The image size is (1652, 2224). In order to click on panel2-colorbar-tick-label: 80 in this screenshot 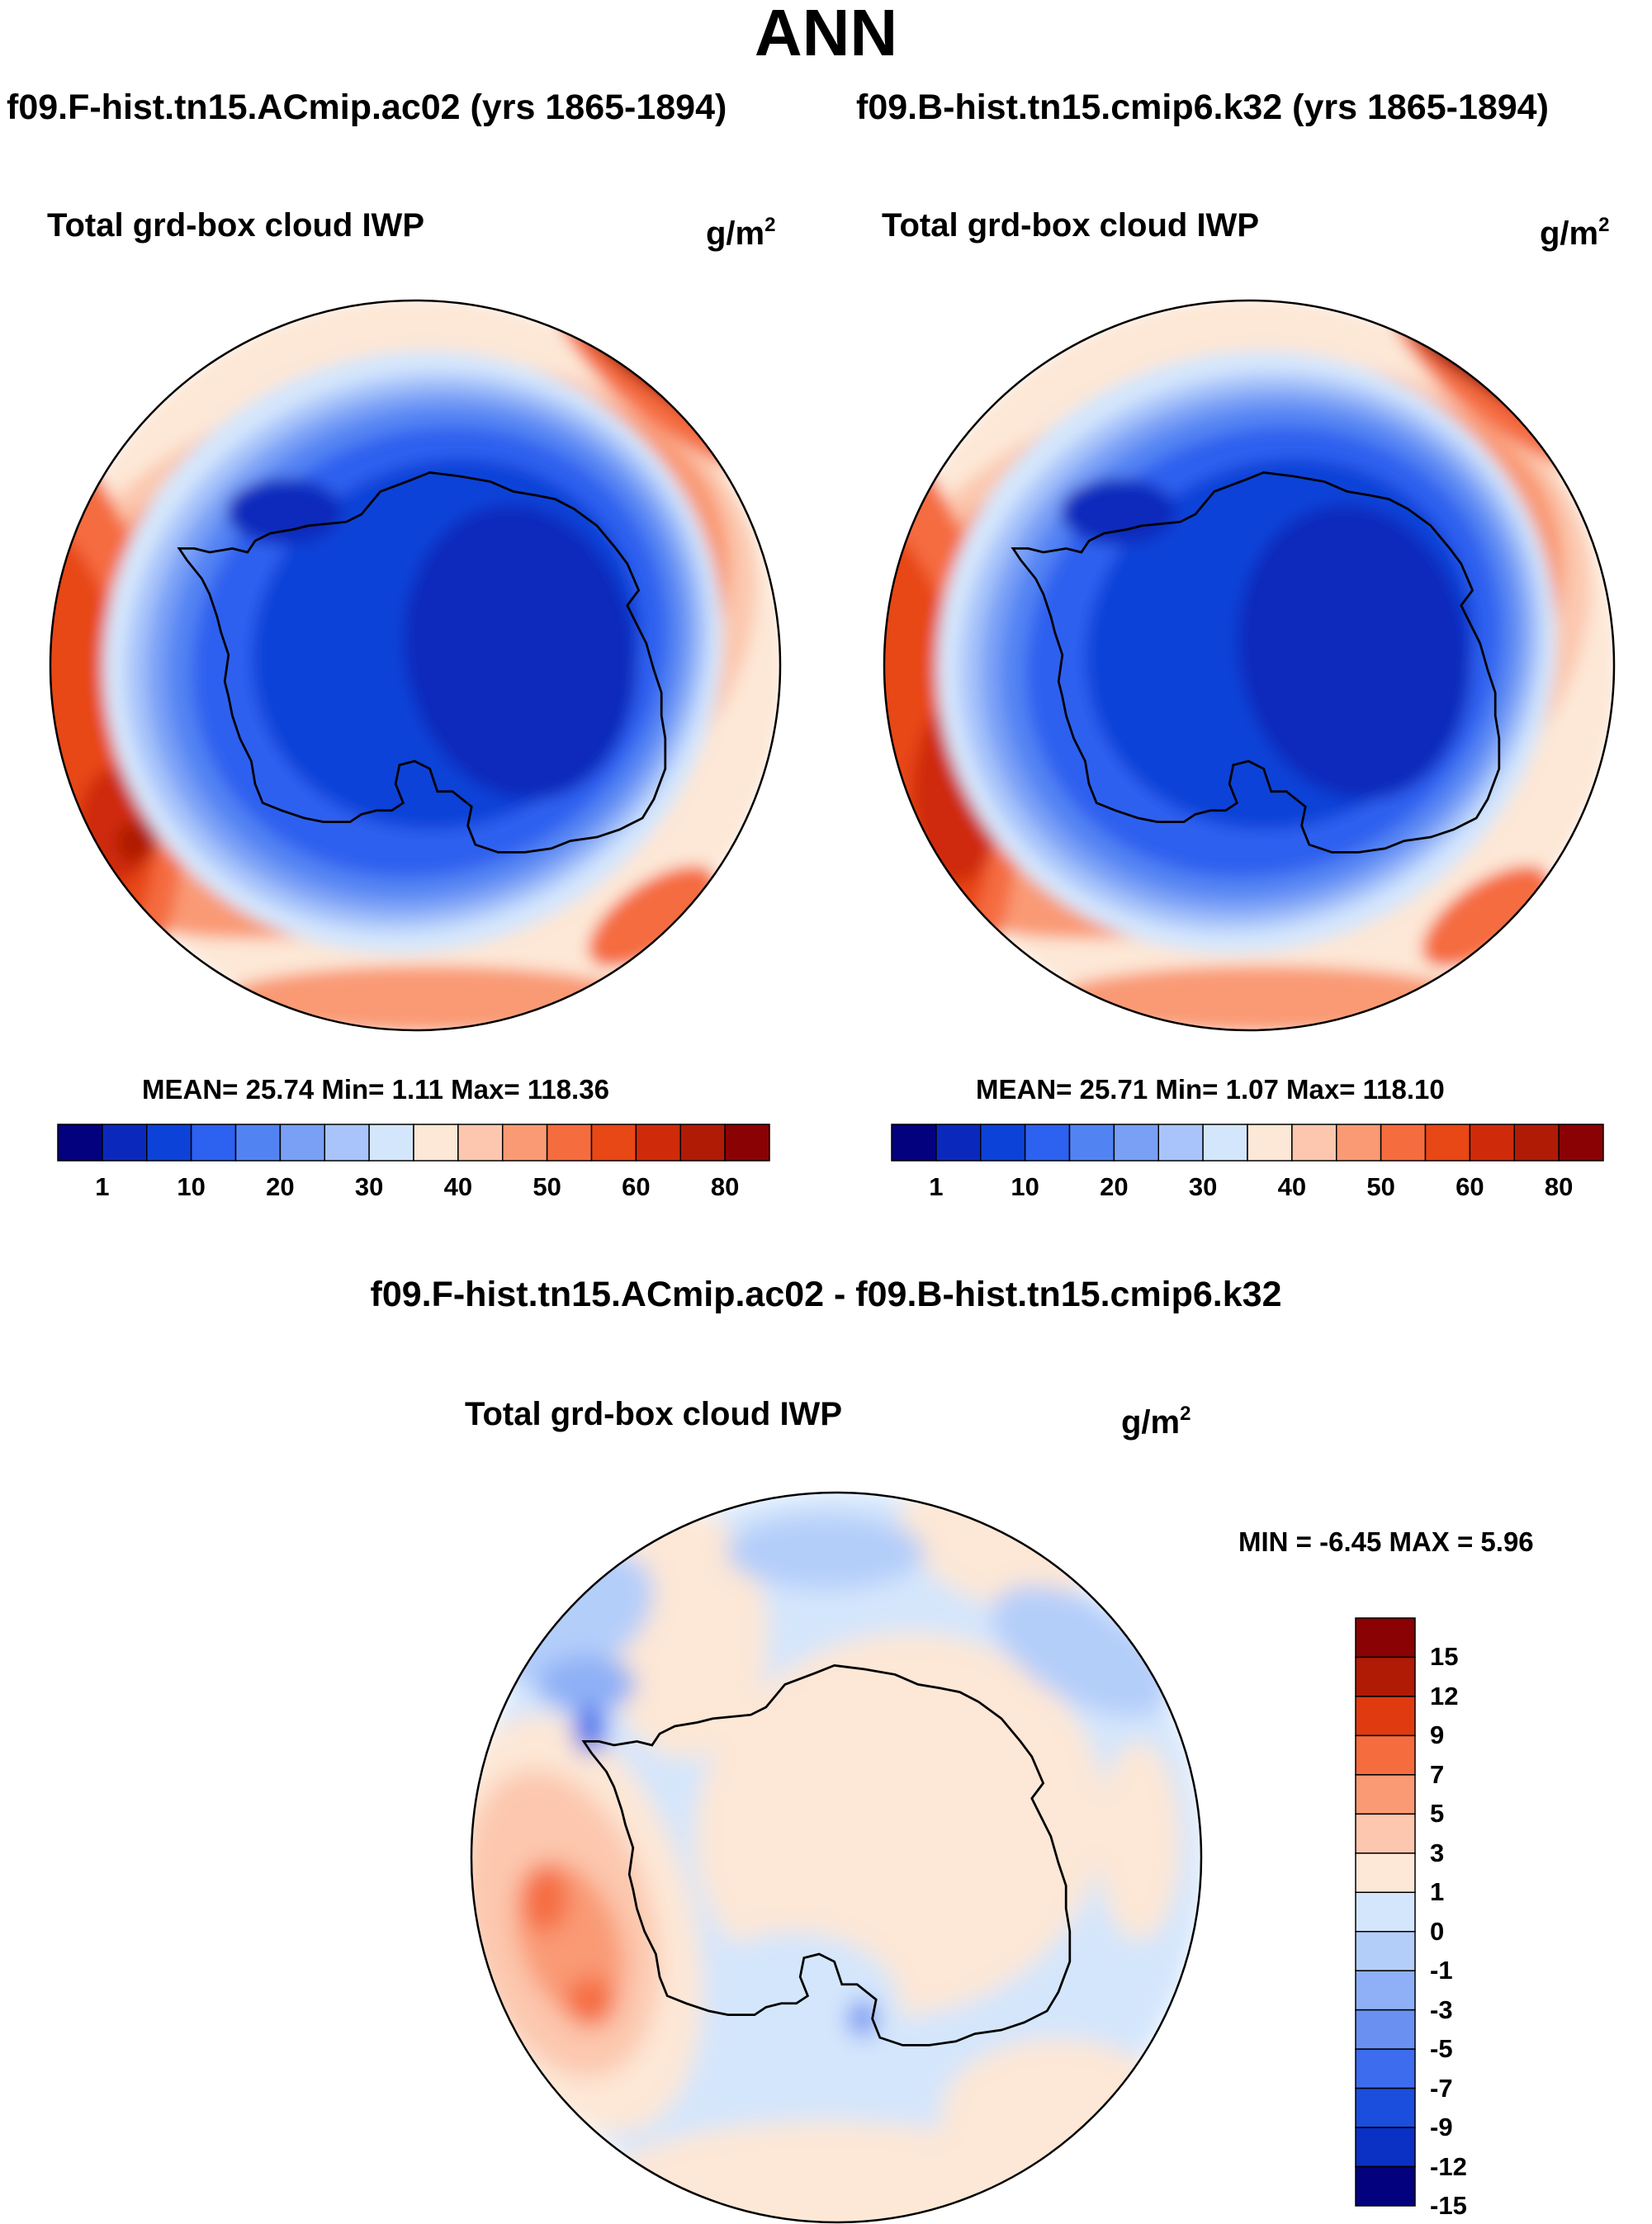, I will do `click(1559, 1186)`.